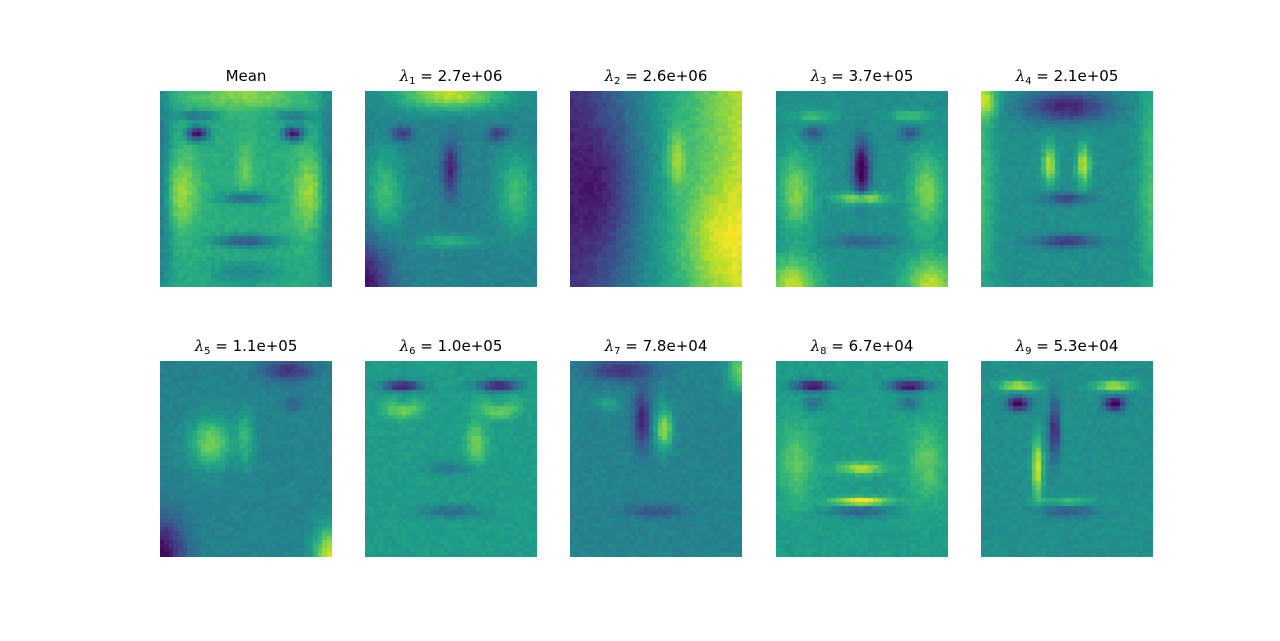  Describe the element at coordinates (246, 347) in the screenshot. I see `panel-title: λ5 = 1.1e+05` at that location.